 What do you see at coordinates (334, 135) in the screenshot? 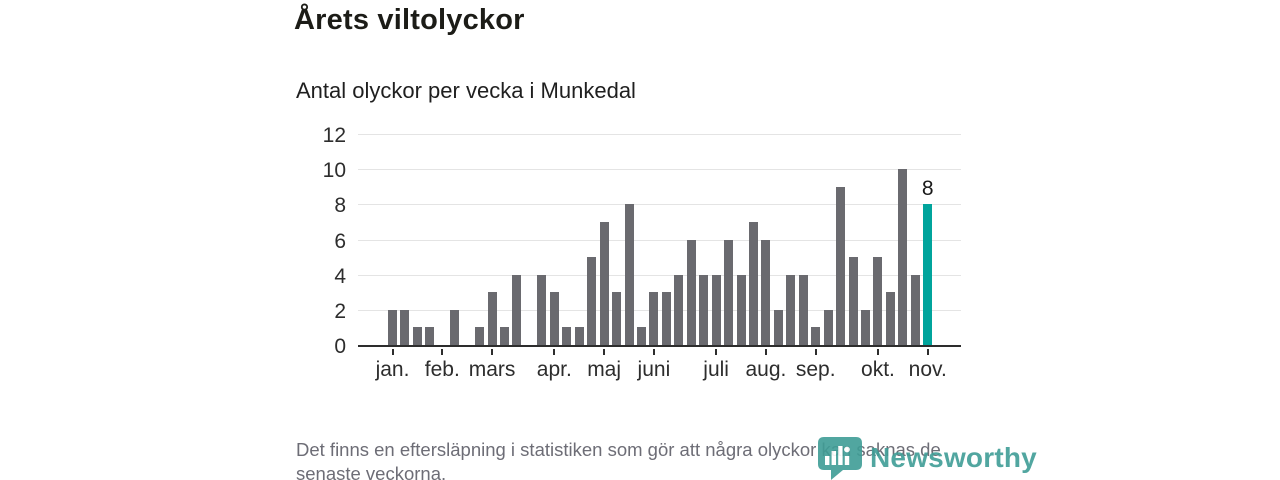
I see `y-axis-label: 12` at bounding box center [334, 135].